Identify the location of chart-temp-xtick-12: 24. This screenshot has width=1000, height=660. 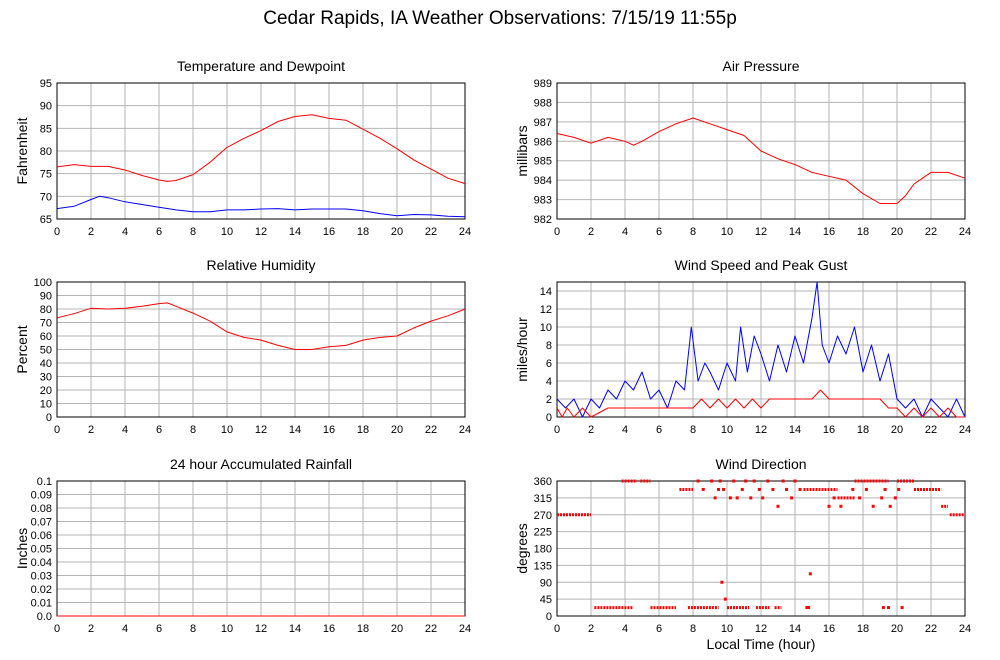
(465, 232).